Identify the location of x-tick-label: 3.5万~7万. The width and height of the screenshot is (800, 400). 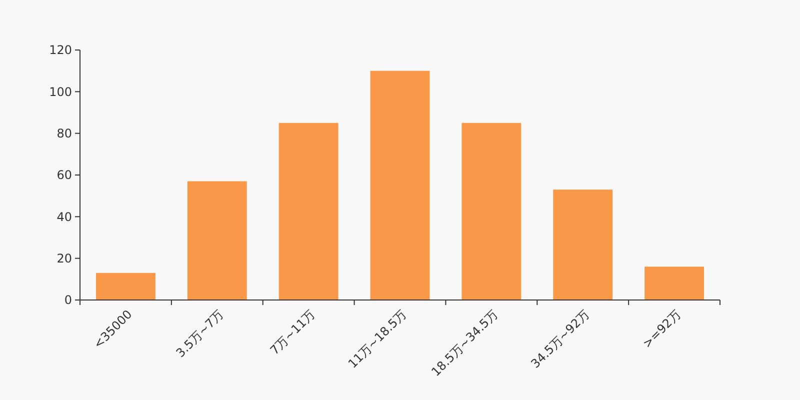
(199, 333).